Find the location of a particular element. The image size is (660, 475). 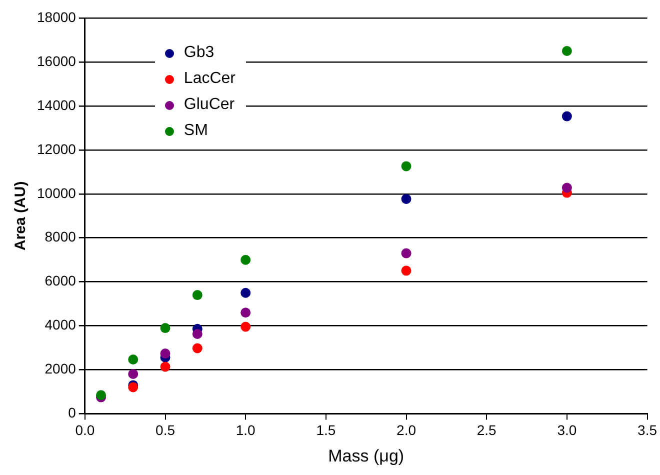

y-tick-label: 18000 is located at coordinates (56, 16).